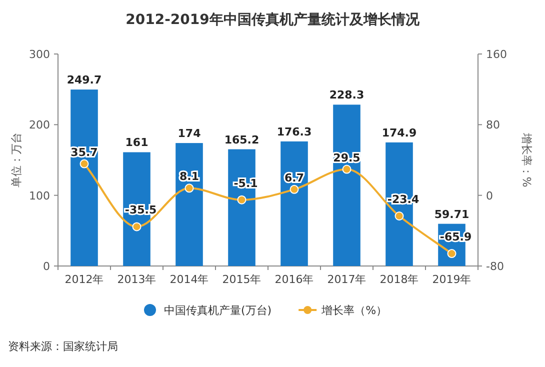 The width and height of the screenshot is (545, 367). I want to click on data-label: 29.5, so click(346, 157).